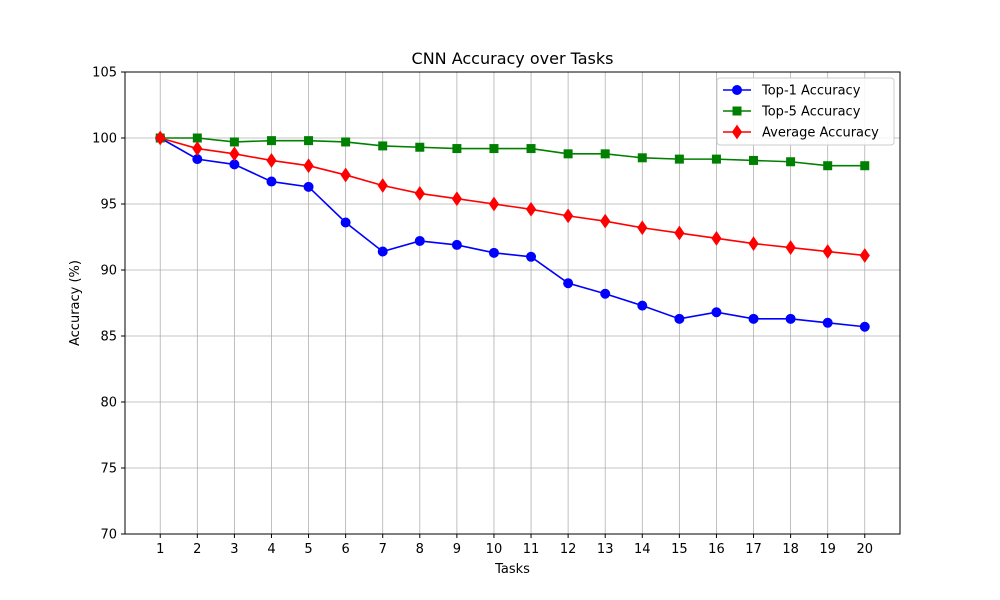 The image size is (1000, 600). What do you see at coordinates (108, 271) in the screenshot?
I see `y-tick-label: 90` at bounding box center [108, 271].